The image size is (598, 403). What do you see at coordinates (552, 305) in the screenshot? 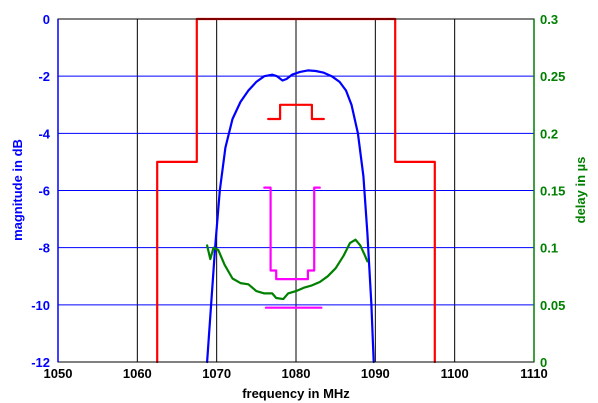
I see `y2-tick-label: 0.05` at bounding box center [552, 305].